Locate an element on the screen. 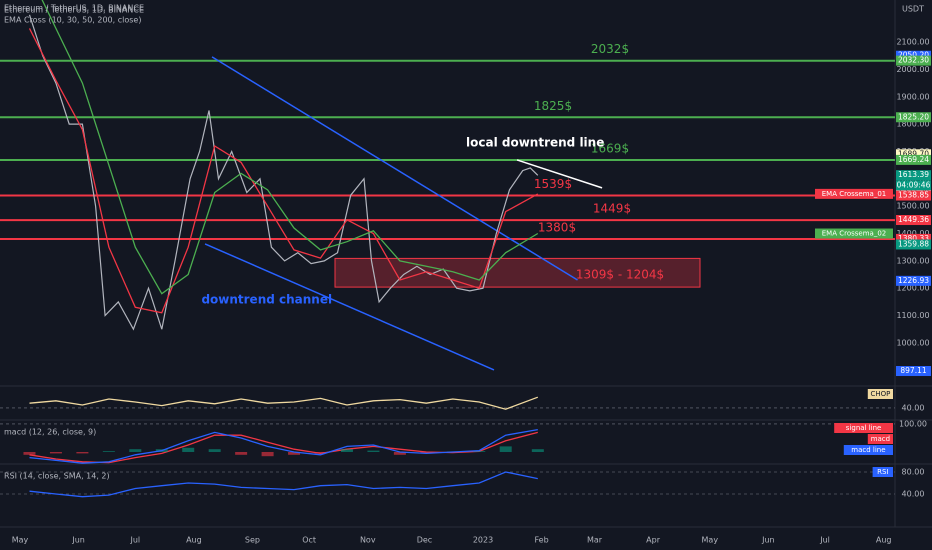 This screenshot has width=932, height=550. y-tick-label: 1900.00 is located at coordinates (912, 96).